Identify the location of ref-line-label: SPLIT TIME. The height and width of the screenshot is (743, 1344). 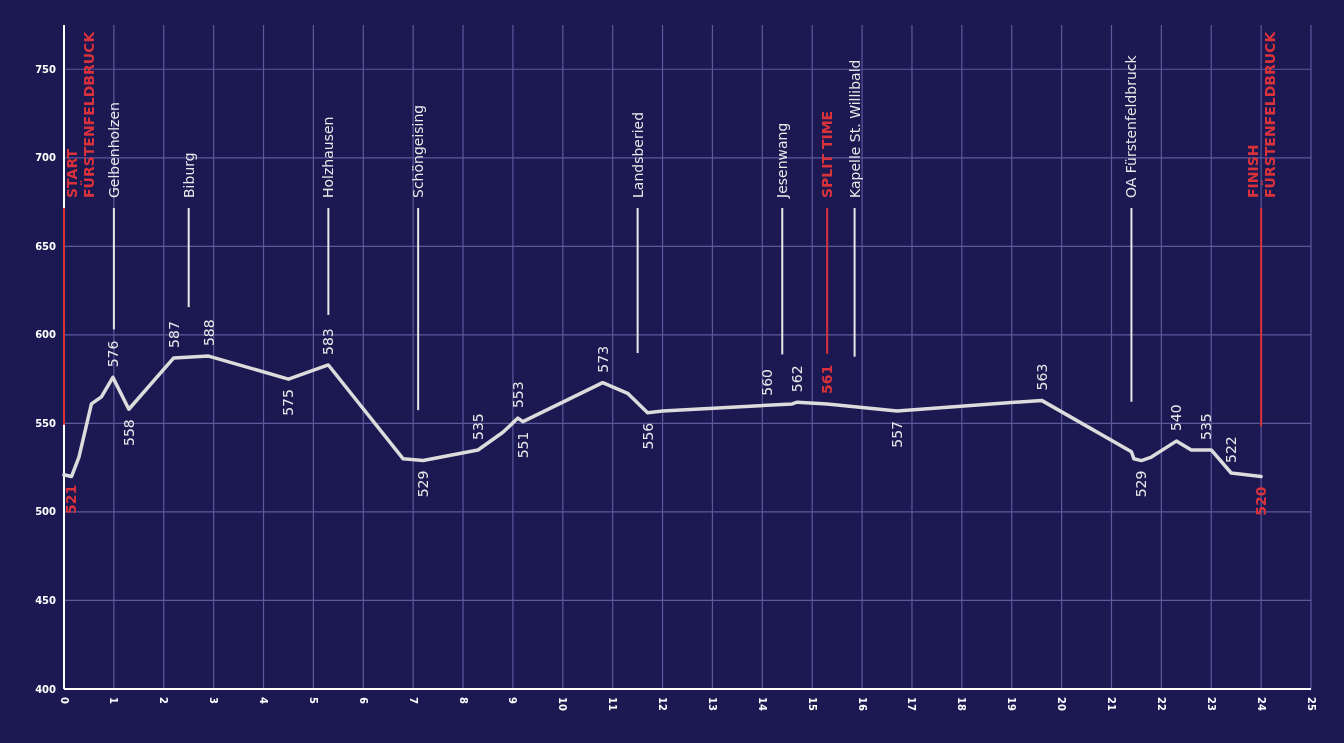
(827, 154).